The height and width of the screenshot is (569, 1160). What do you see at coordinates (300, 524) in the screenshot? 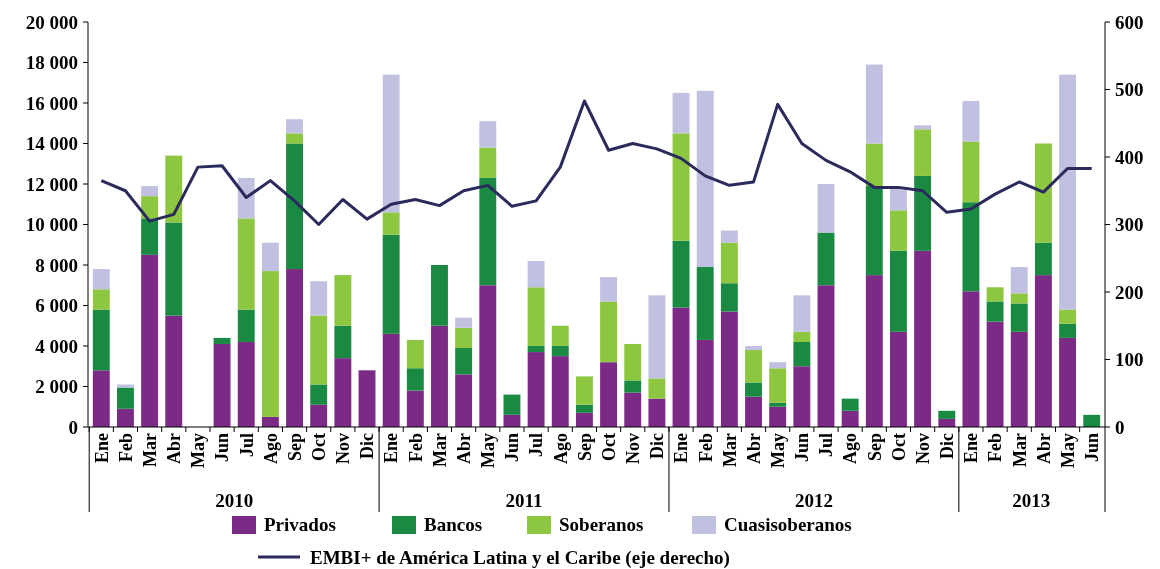
I see `legend-label: Privados` at bounding box center [300, 524].